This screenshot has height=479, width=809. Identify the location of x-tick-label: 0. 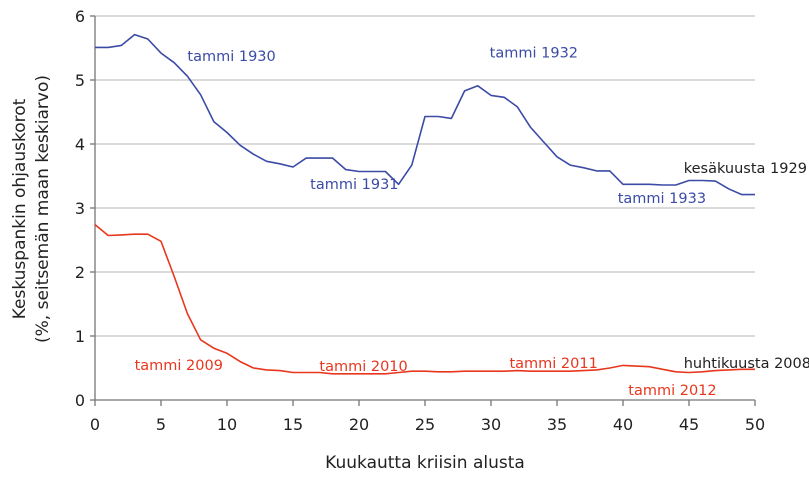
(95, 424).